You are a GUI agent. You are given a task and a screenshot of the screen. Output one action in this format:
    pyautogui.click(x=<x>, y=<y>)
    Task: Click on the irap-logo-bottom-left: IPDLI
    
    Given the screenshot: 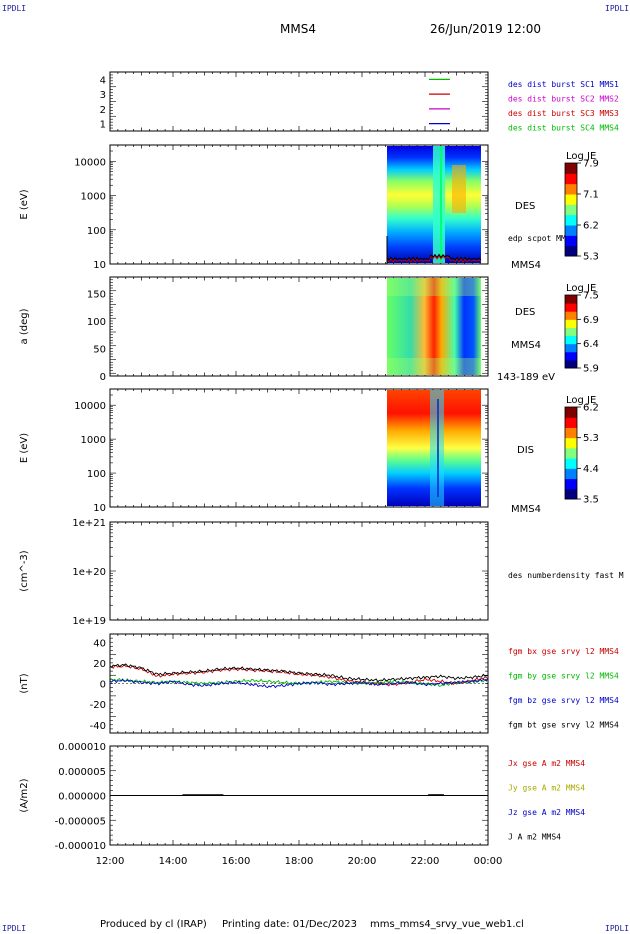 What is the action you would take?
    pyautogui.click(x=14, y=928)
    